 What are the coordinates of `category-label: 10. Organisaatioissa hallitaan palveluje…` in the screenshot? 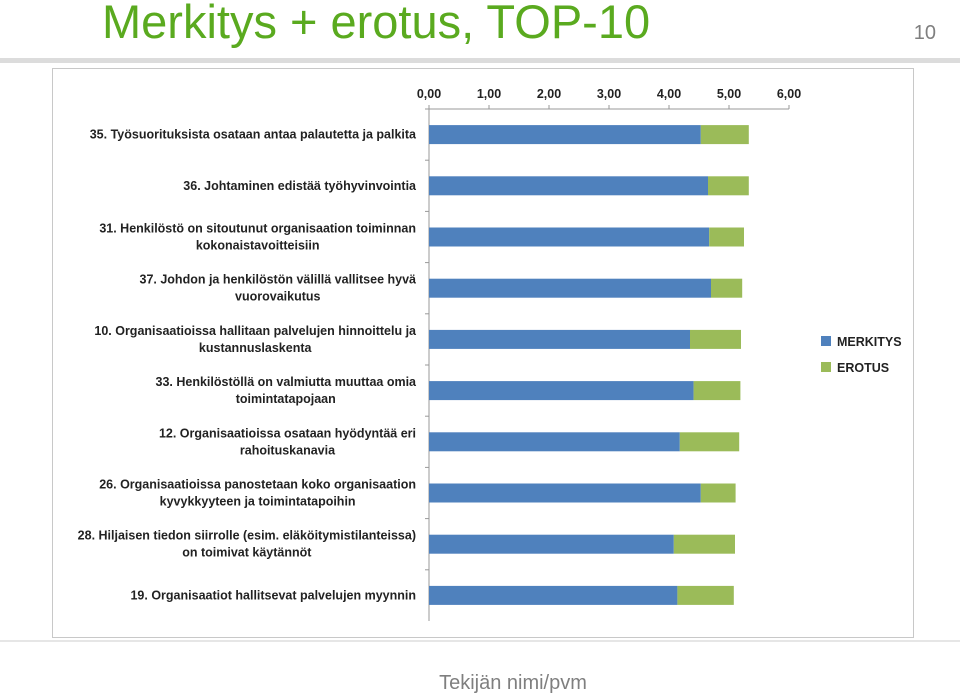 It's located at (255, 331).